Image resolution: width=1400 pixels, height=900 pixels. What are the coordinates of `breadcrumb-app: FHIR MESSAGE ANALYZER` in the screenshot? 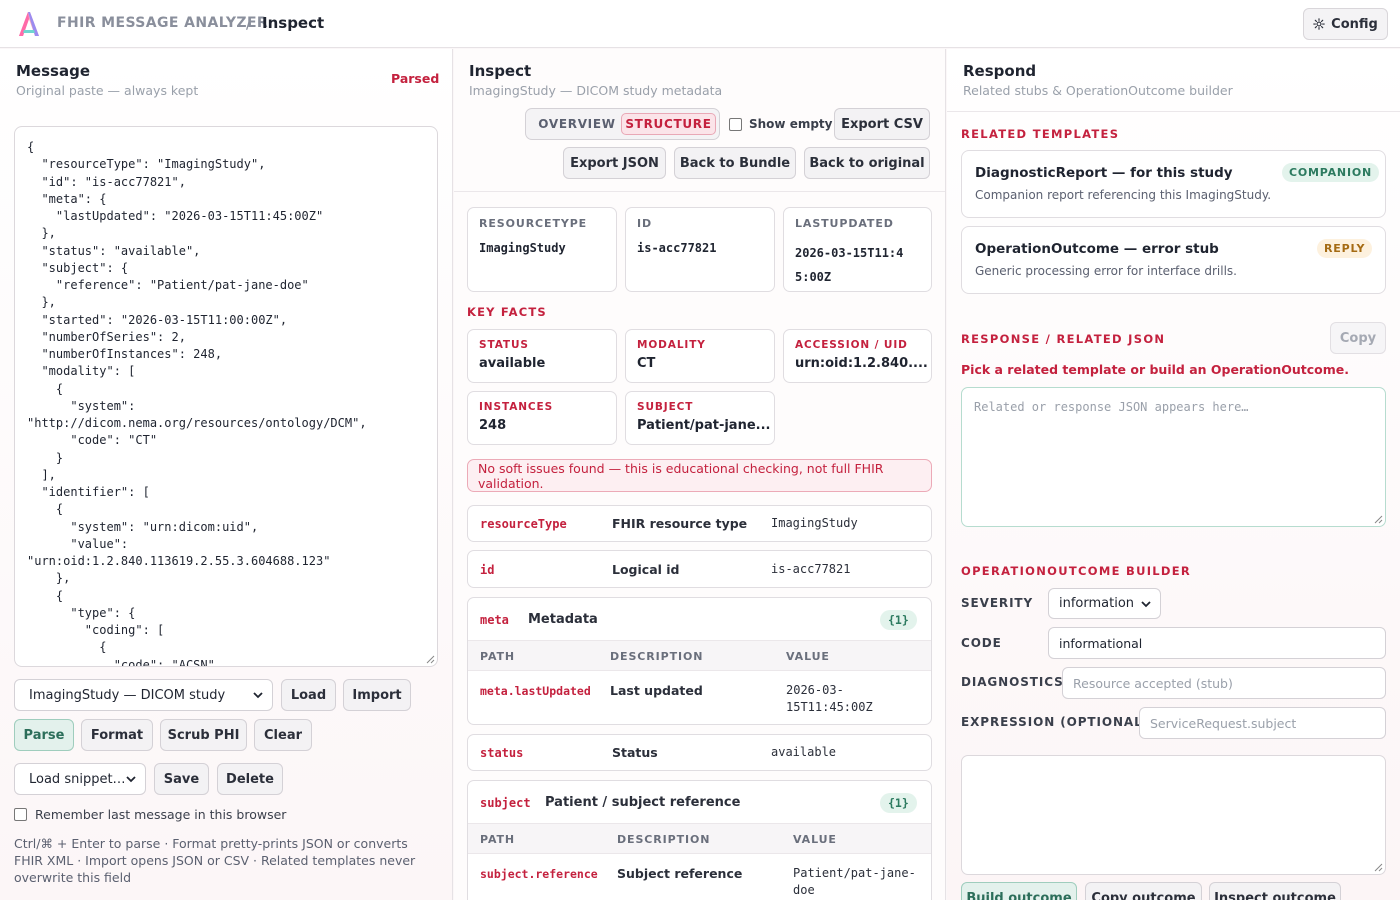 It's located at (163, 23).